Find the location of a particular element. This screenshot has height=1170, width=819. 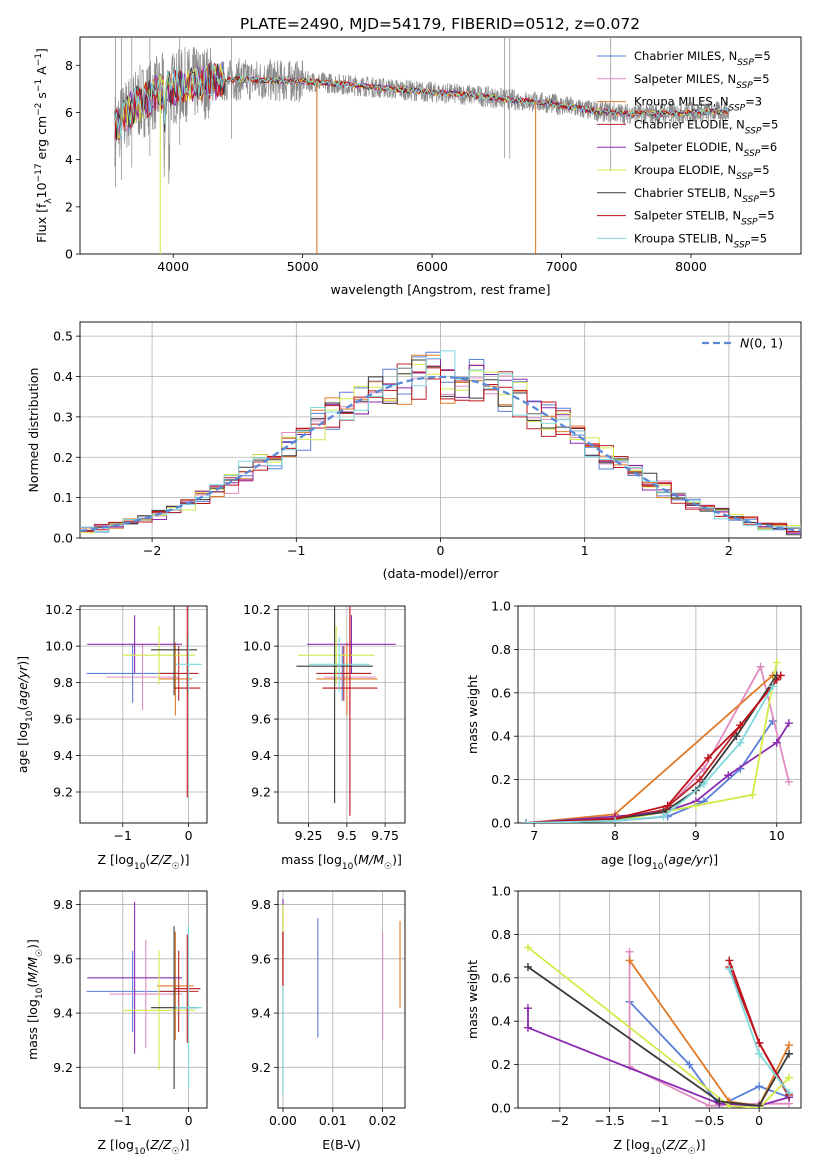

x-tick-label: 0 is located at coordinates (189, 1120).